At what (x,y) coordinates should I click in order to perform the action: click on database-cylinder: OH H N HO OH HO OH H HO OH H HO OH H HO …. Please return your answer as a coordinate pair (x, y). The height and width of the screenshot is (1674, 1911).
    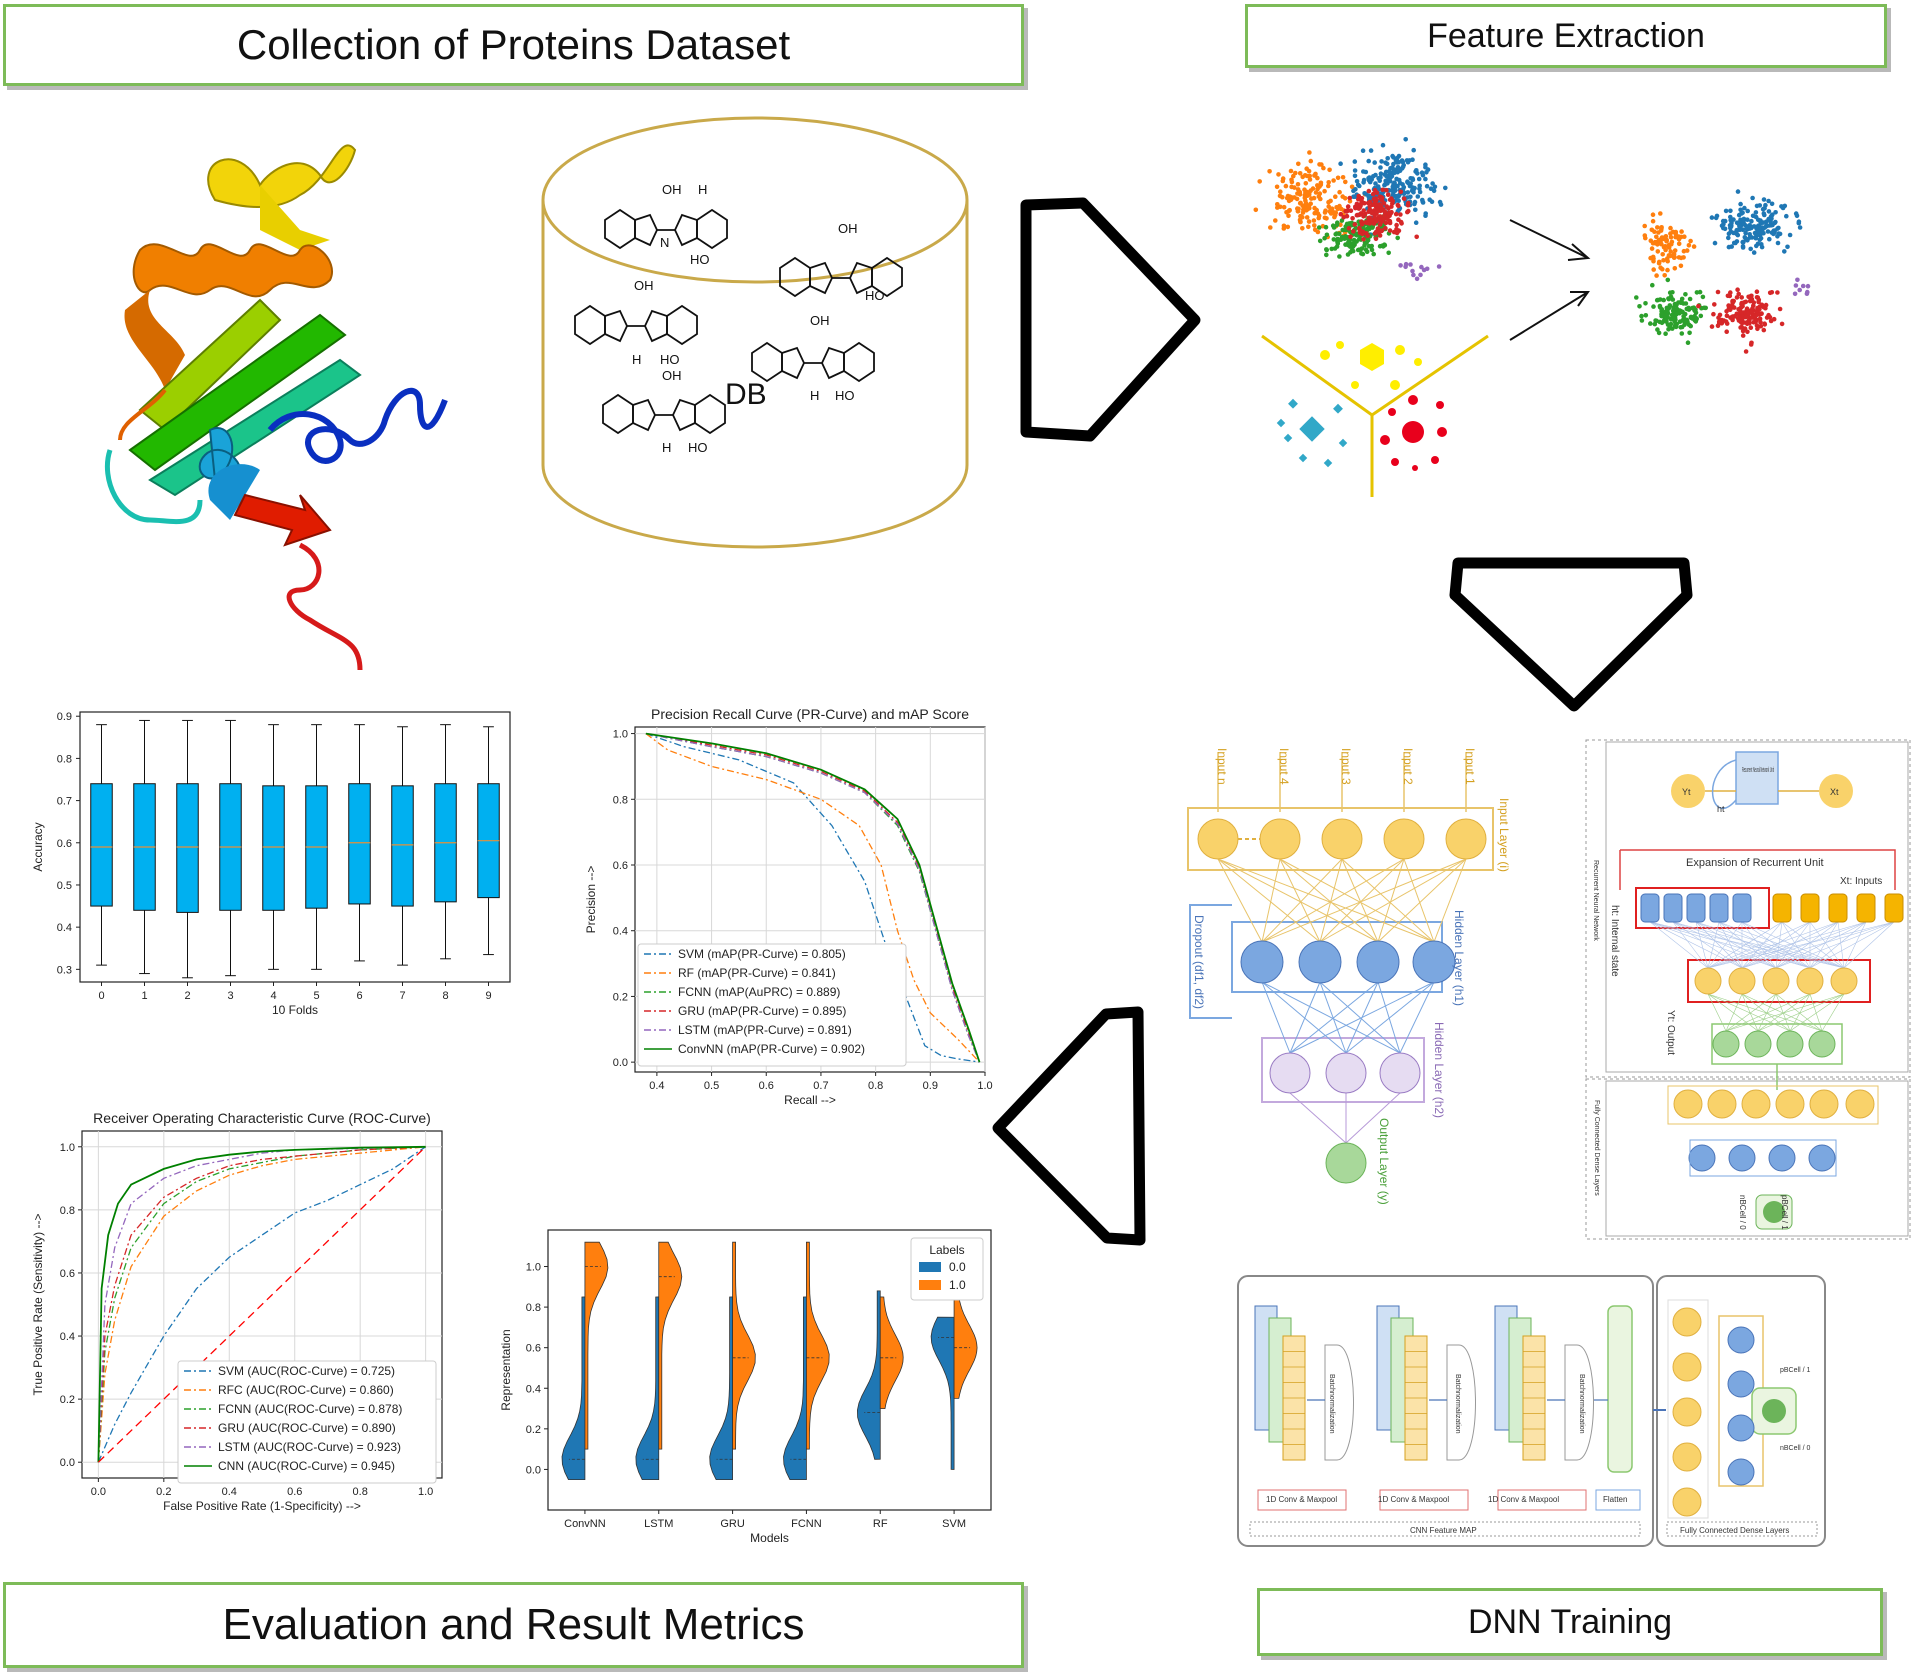
    Looking at the image, I should click on (755, 332).